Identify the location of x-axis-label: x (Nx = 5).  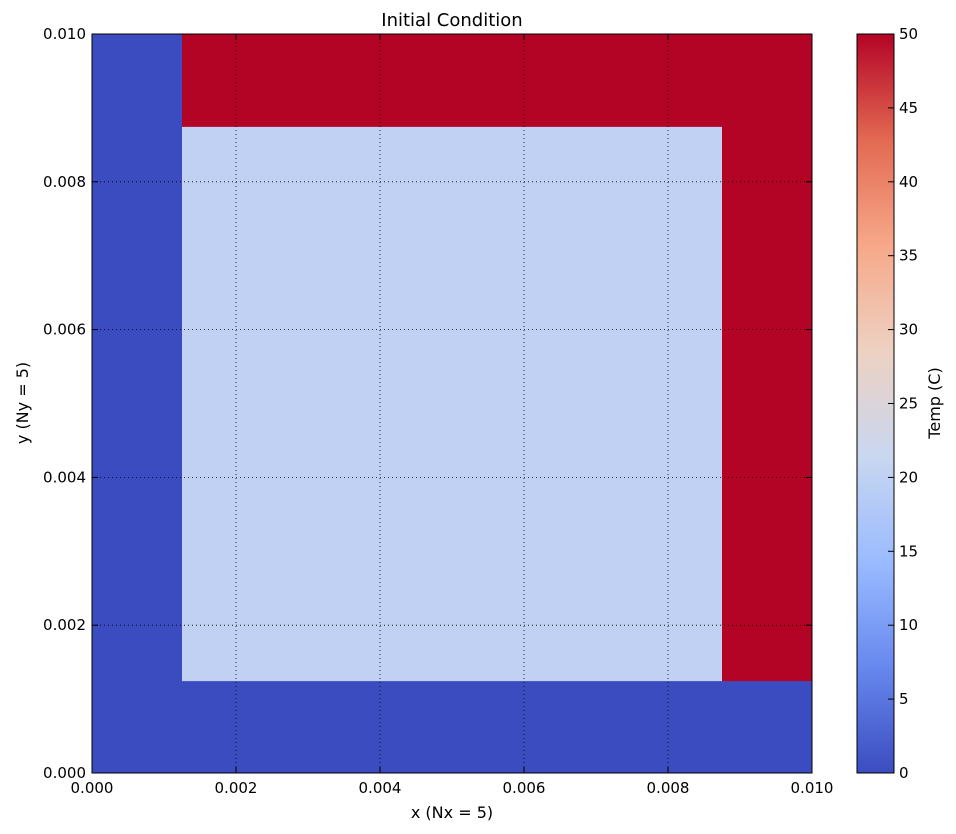
(452, 812).